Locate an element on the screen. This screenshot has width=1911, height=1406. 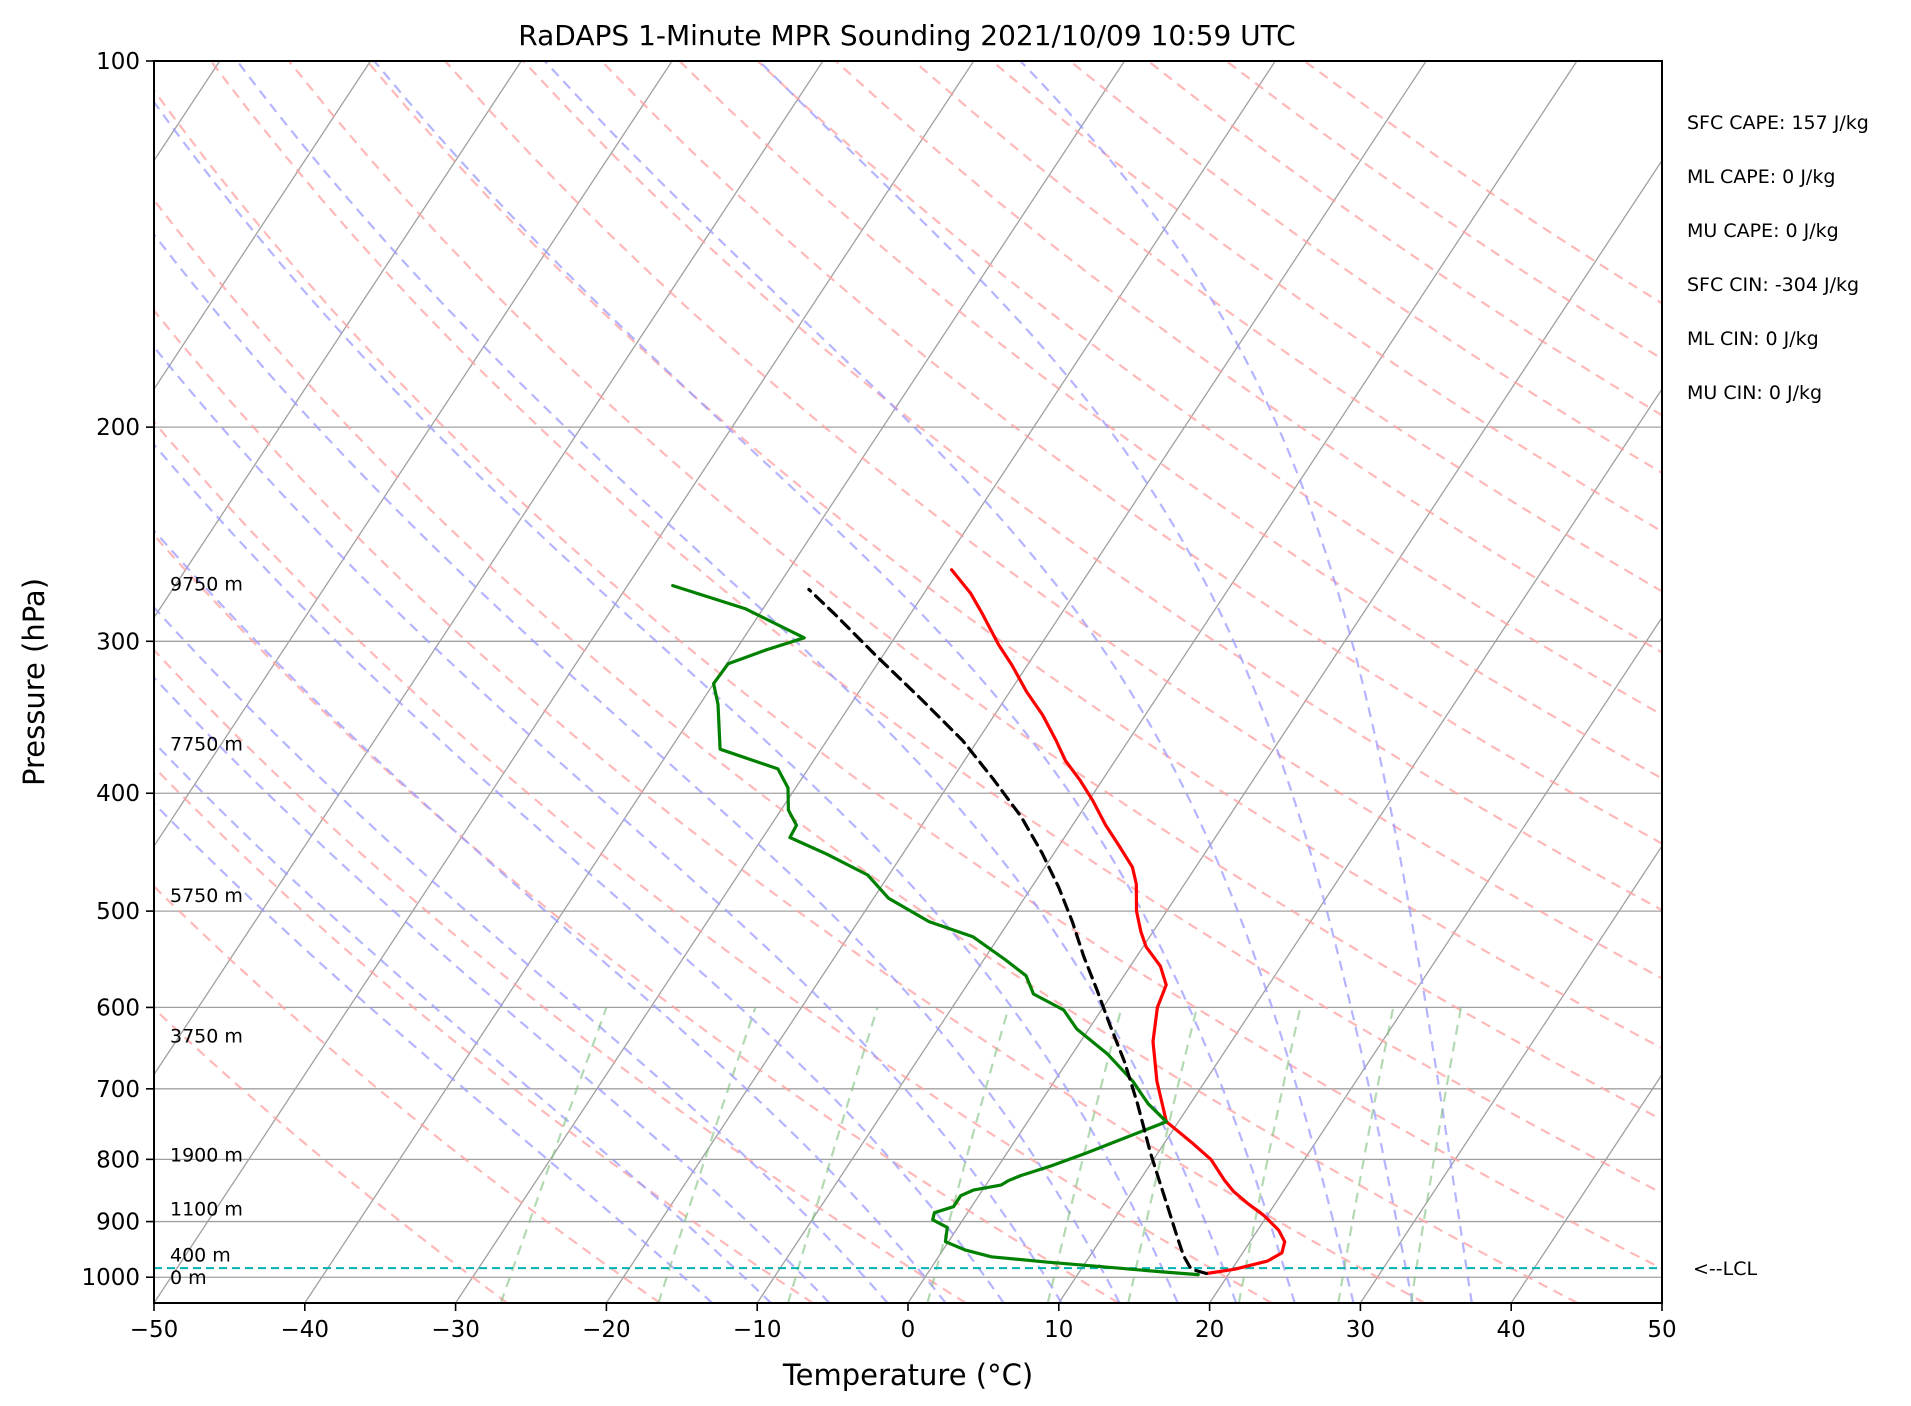
parameter-label: SFC CIN: -304 J/kg is located at coordinates (1773, 285).